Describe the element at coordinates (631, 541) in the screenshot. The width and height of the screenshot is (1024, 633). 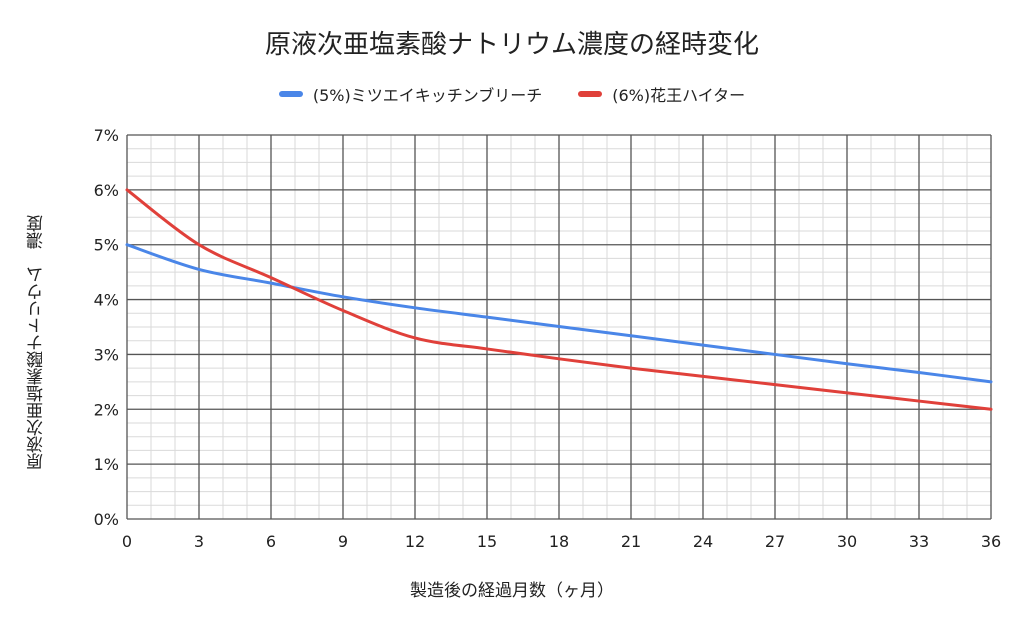
I see `x-tick-label: 21` at that location.